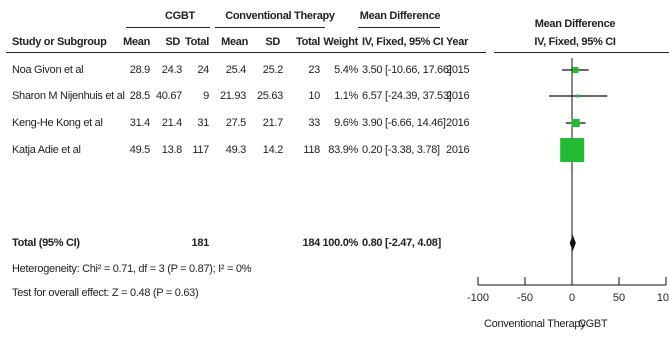  What do you see at coordinates (48, 70) in the screenshot?
I see `study-name: Noa Givon et al` at bounding box center [48, 70].